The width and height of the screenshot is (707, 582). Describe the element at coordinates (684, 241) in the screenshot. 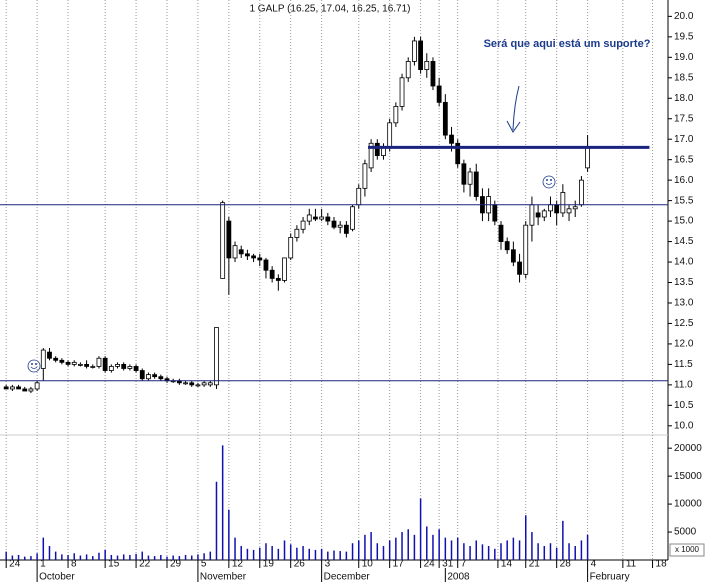

I see `y-tick-label: 14.5` at that location.